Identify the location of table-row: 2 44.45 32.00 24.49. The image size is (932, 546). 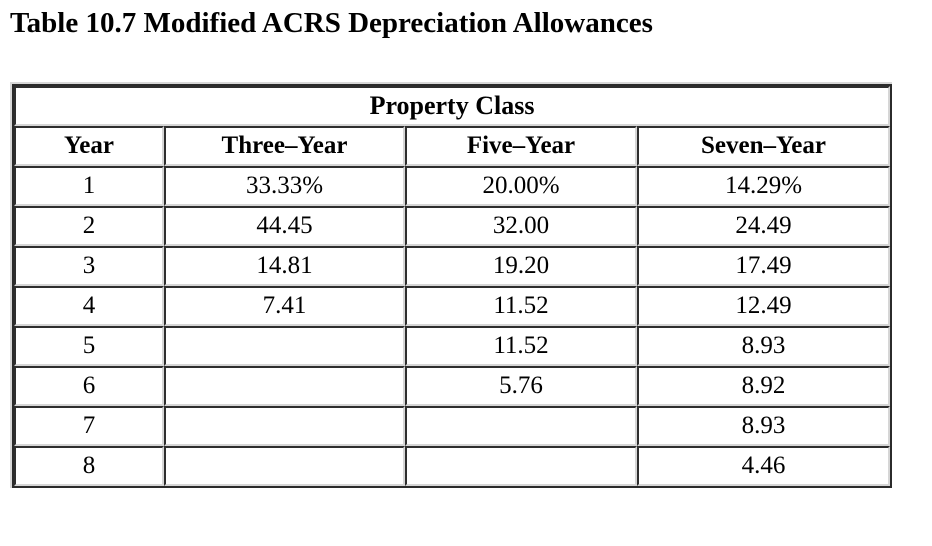
(452, 225).